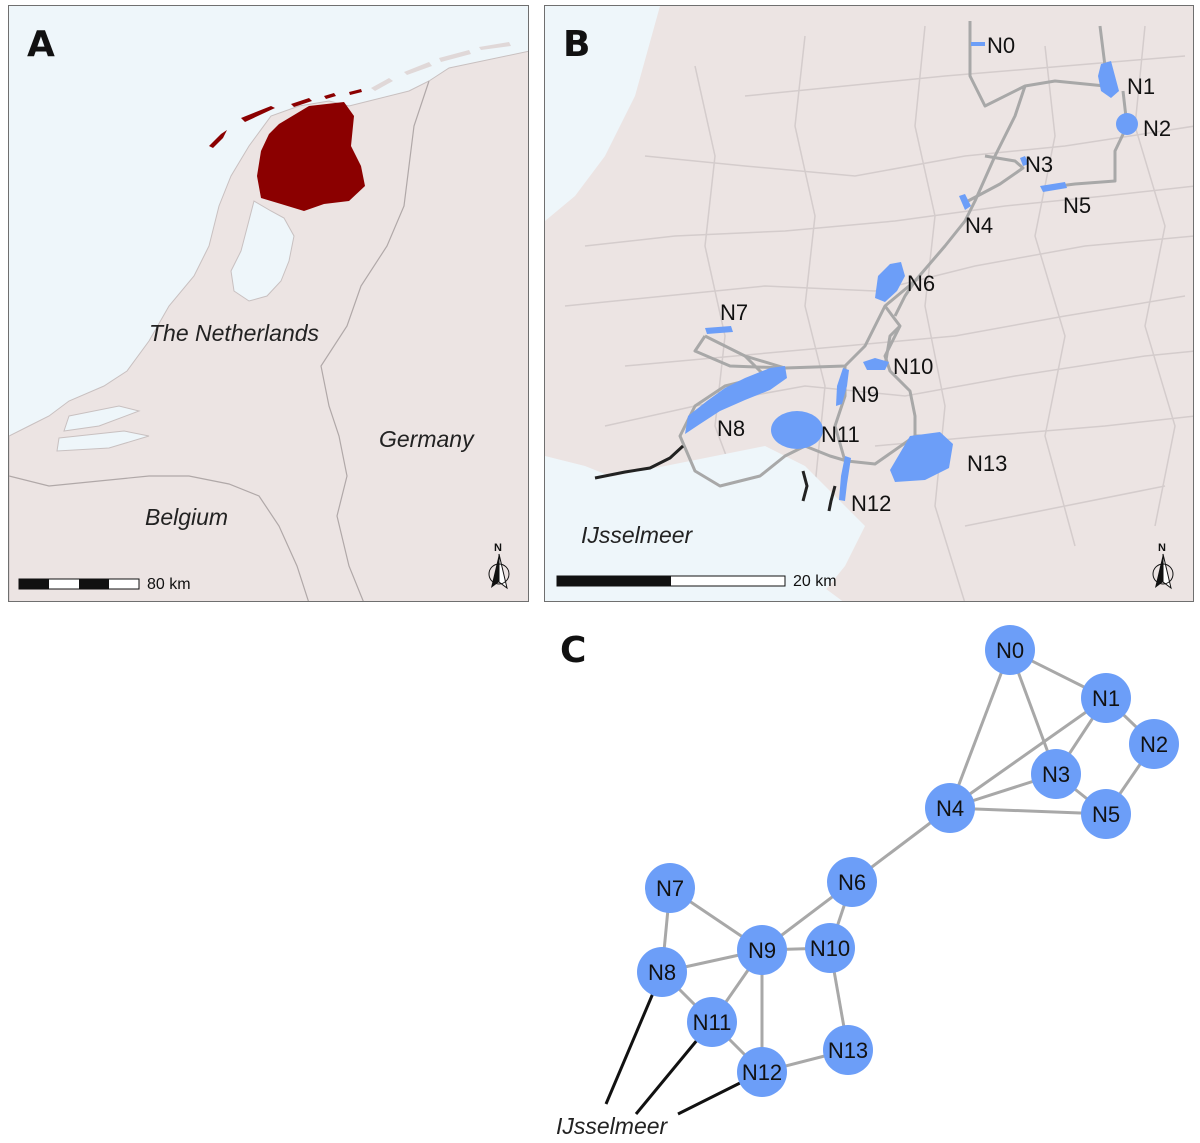  I want to click on graph-node-n4: N4, so click(950, 808).